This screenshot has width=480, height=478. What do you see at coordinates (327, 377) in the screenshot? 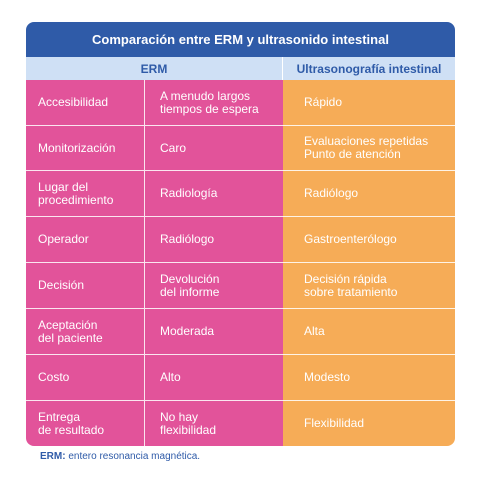
I see `ultrasound-cell: Modesto` at bounding box center [327, 377].